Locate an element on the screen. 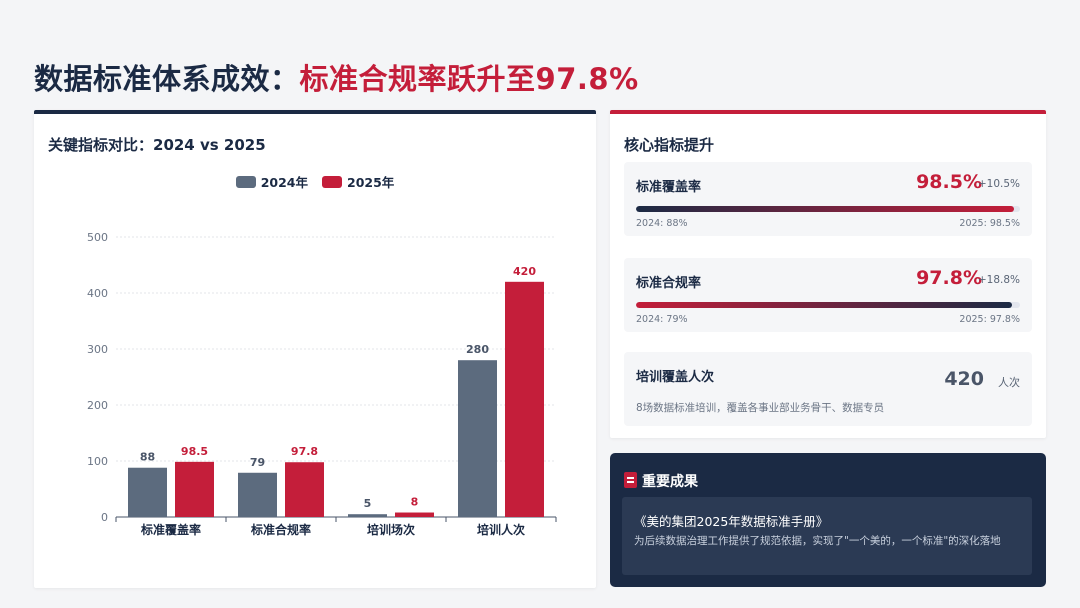 This screenshot has height=608, width=1080. data-label: 97.8 is located at coordinates (304, 451).